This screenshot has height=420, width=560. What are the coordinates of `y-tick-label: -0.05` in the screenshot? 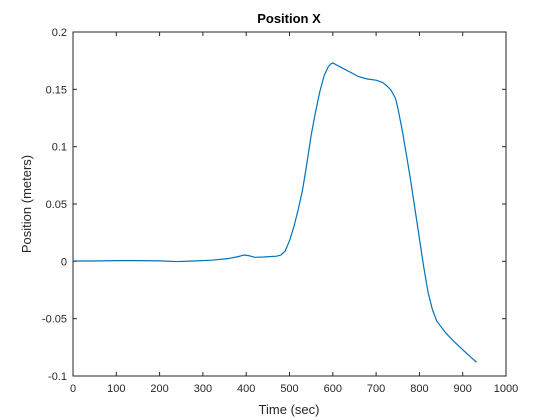 It's located at (54, 320).